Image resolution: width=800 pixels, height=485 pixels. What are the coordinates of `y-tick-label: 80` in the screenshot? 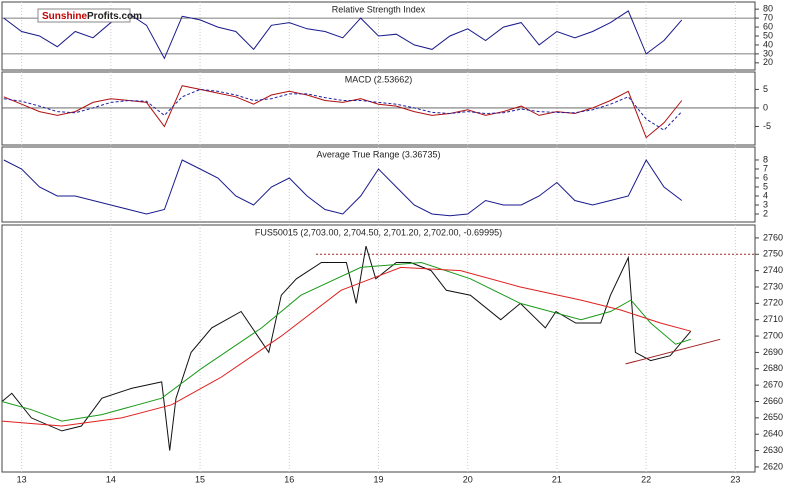 It's located at (768, 9).